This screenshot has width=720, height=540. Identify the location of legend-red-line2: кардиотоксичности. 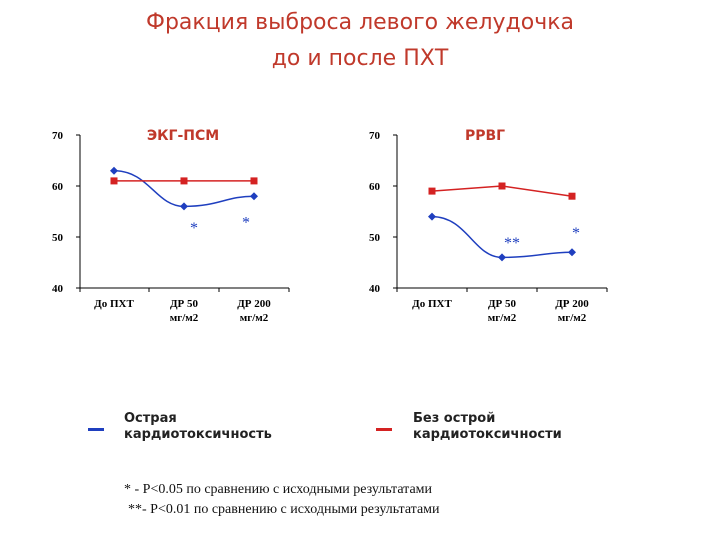
(487, 434).